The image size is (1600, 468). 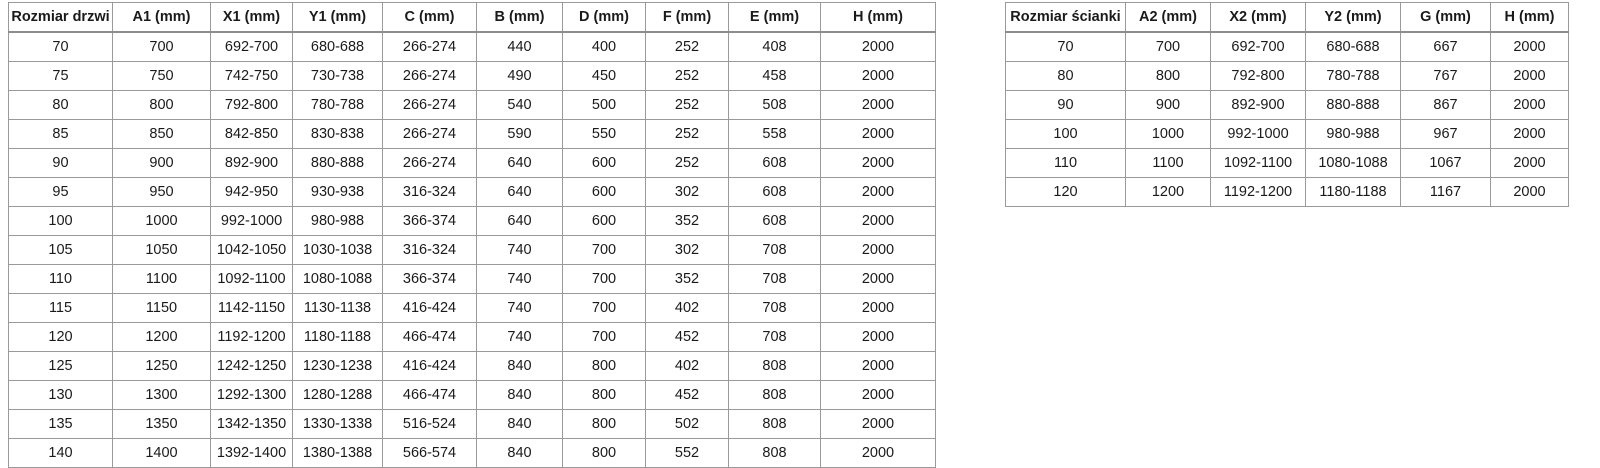 What do you see at coordinates (429, 76) in the screenshot?
I see `table-cell: 266-274` at bounding box center [429, 76].